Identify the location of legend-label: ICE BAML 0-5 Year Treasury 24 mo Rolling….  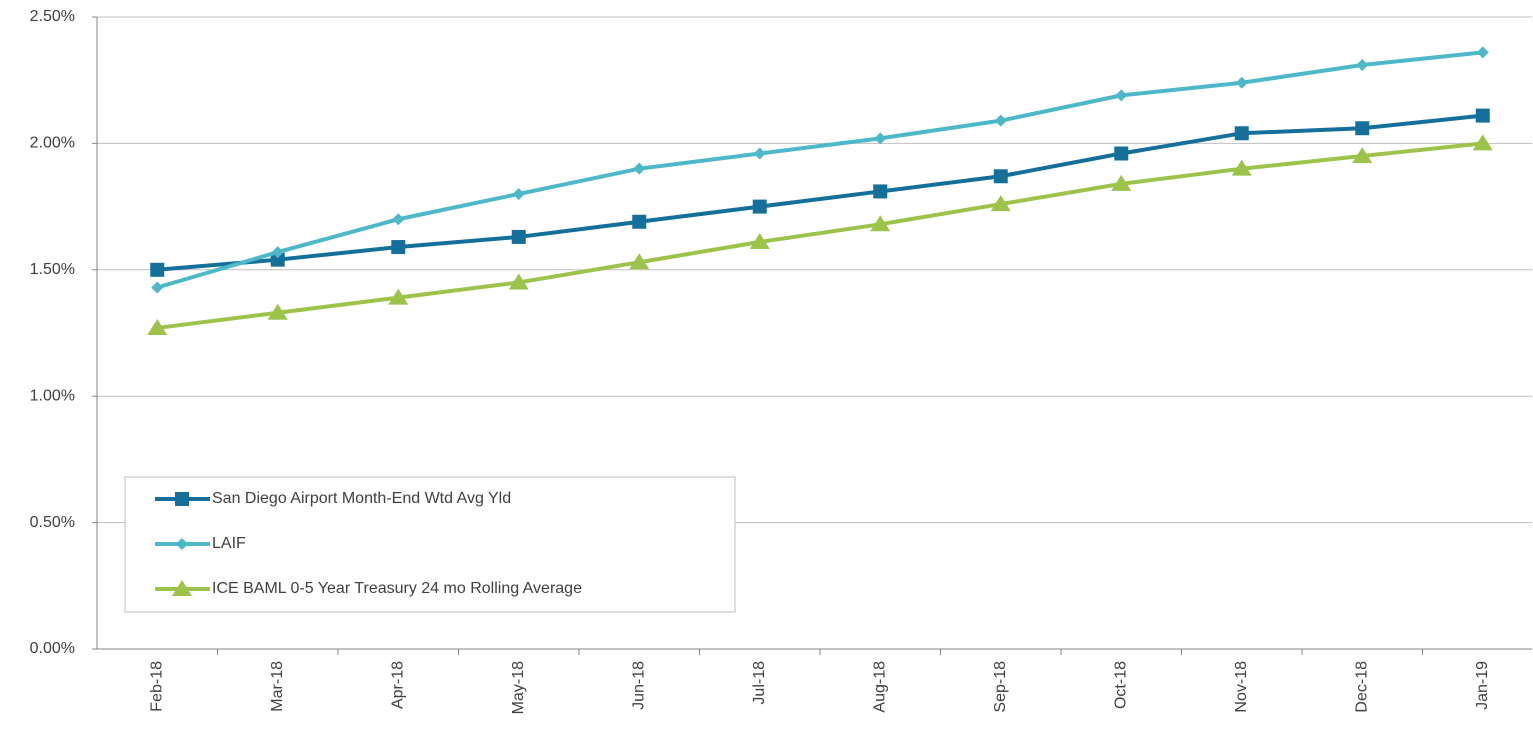
(397, 588).